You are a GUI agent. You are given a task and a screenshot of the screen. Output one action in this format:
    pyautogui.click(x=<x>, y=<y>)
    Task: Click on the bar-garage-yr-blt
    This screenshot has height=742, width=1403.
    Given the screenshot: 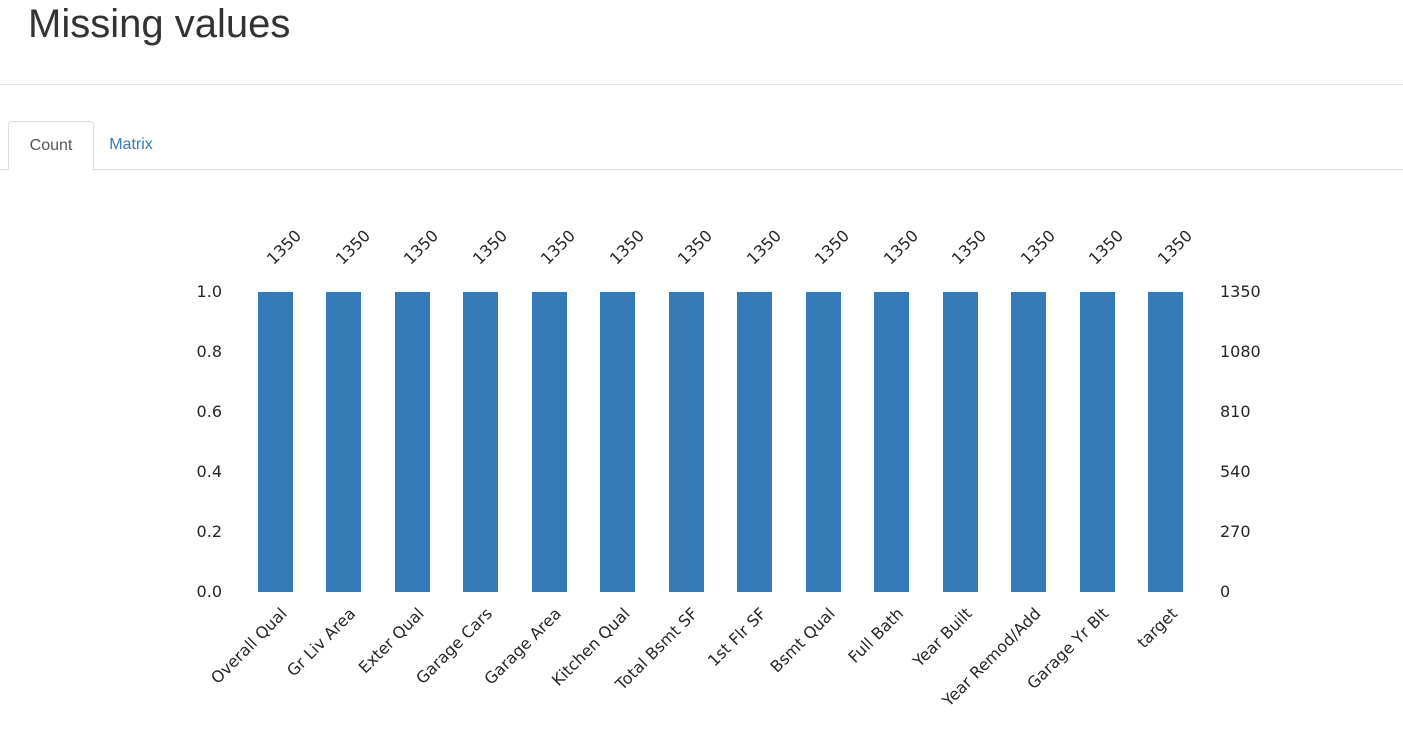 What is the action you would take?
    pyautogui.click(x=1097, y=442)
    